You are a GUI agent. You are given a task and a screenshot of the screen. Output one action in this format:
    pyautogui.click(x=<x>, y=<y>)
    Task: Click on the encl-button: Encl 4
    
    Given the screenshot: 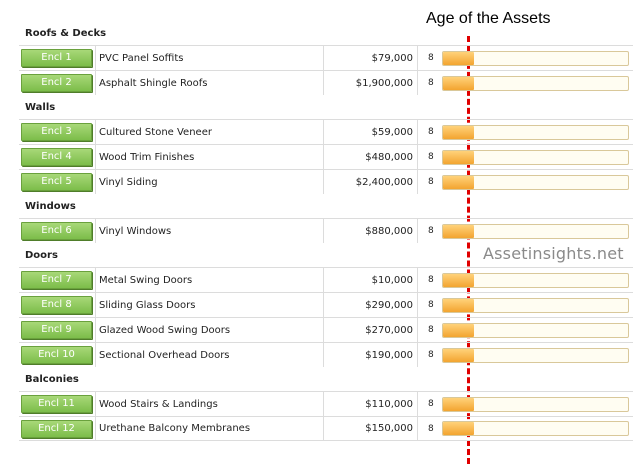 What is the action you would take?
    pyautogui.click(x=56, y=157)
    